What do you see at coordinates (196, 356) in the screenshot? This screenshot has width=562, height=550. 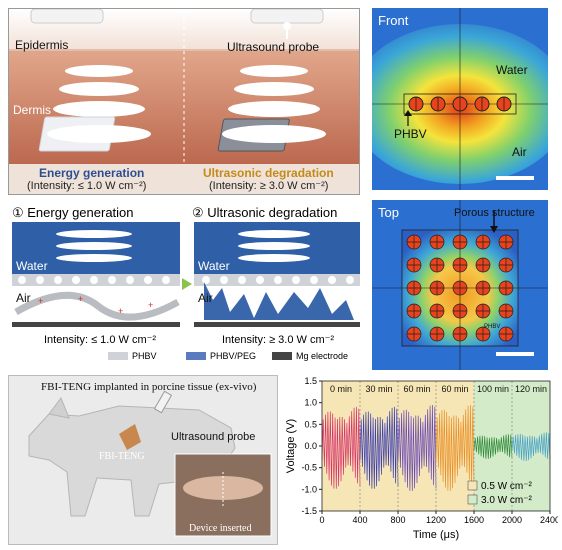 I see `legend-phbv-peg-swatch` at bounding box center [196, 356].